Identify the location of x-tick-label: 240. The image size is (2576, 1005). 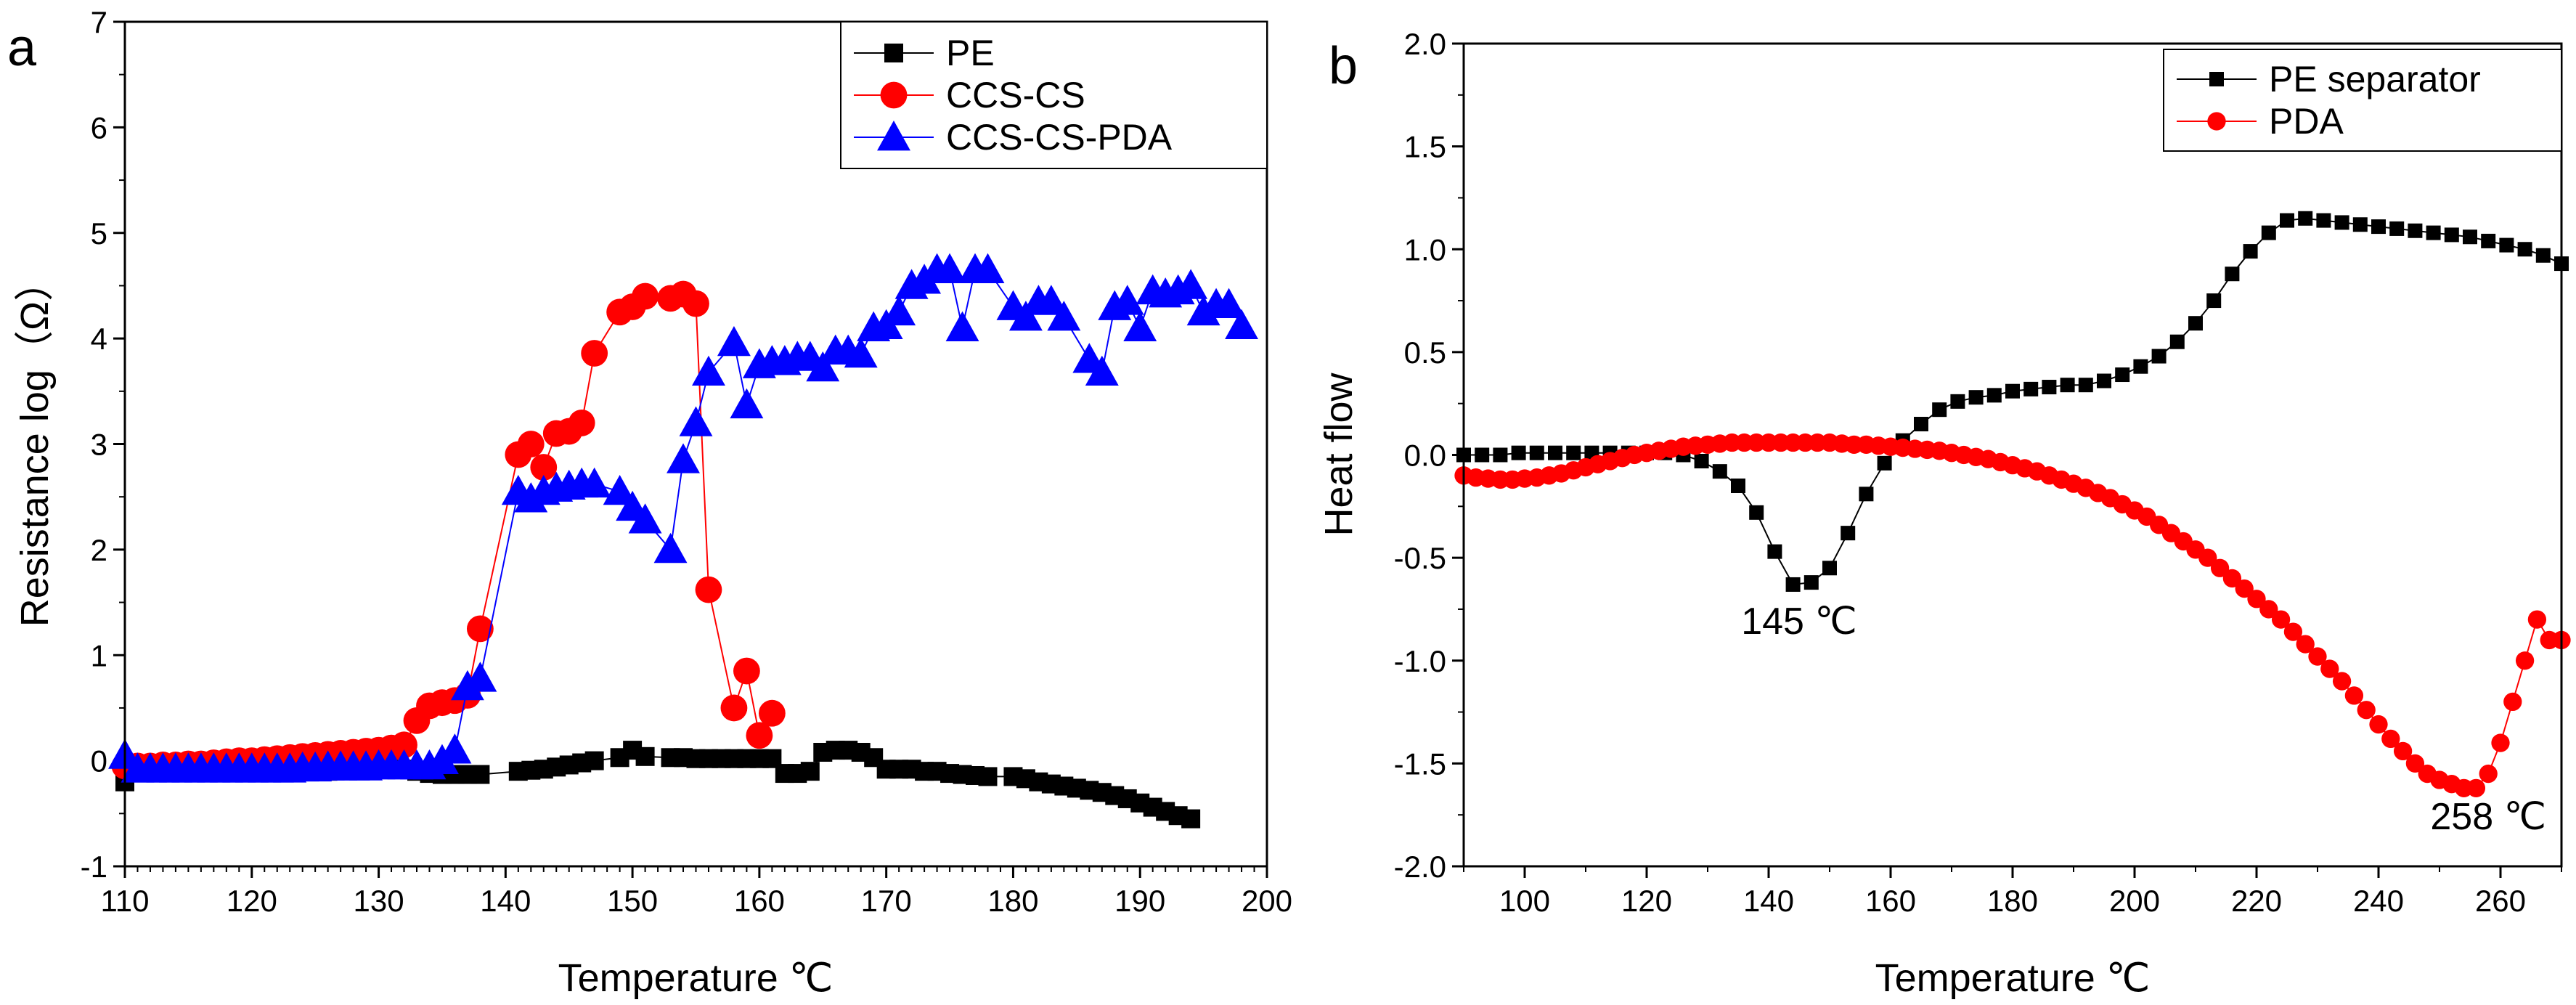
(2378, 901).